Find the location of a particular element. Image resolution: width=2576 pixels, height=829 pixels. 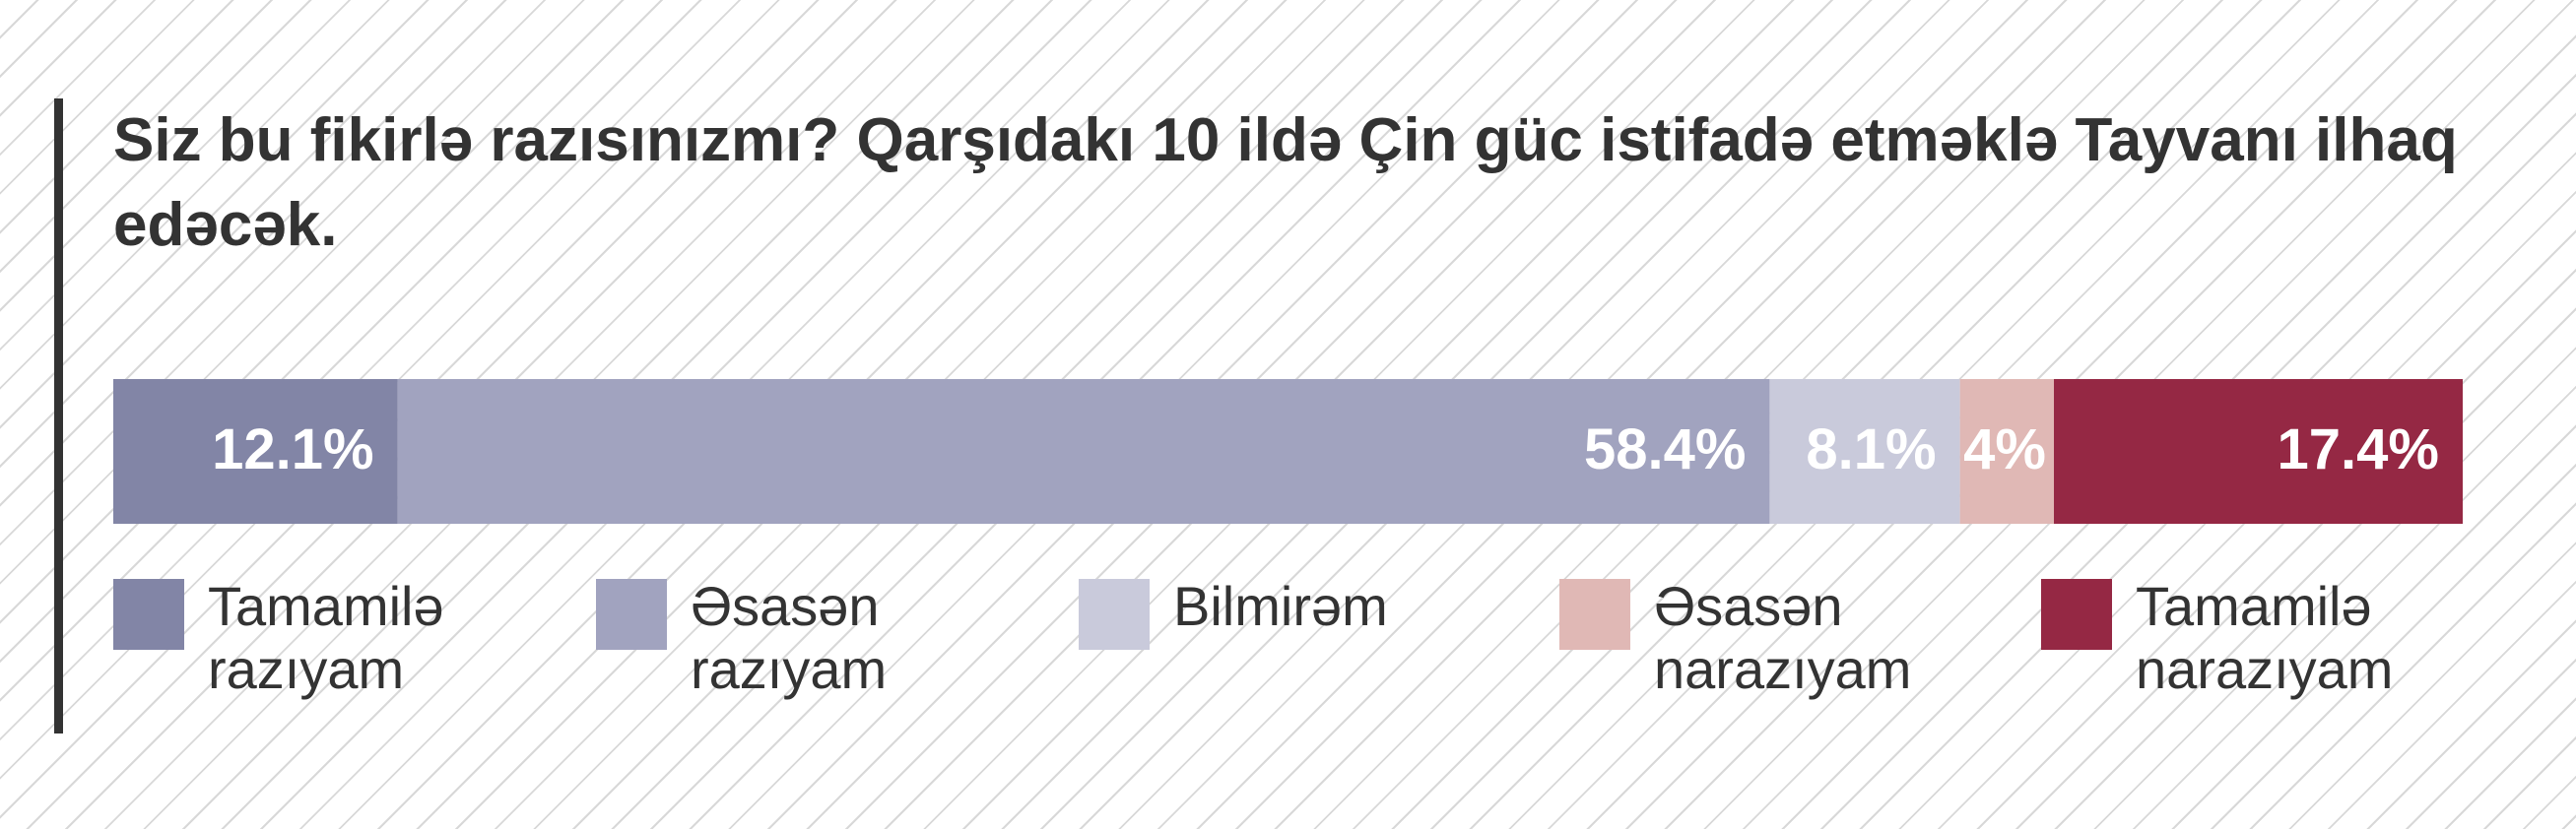

value-label: 17.4% is located at coordinates (2358, 449).